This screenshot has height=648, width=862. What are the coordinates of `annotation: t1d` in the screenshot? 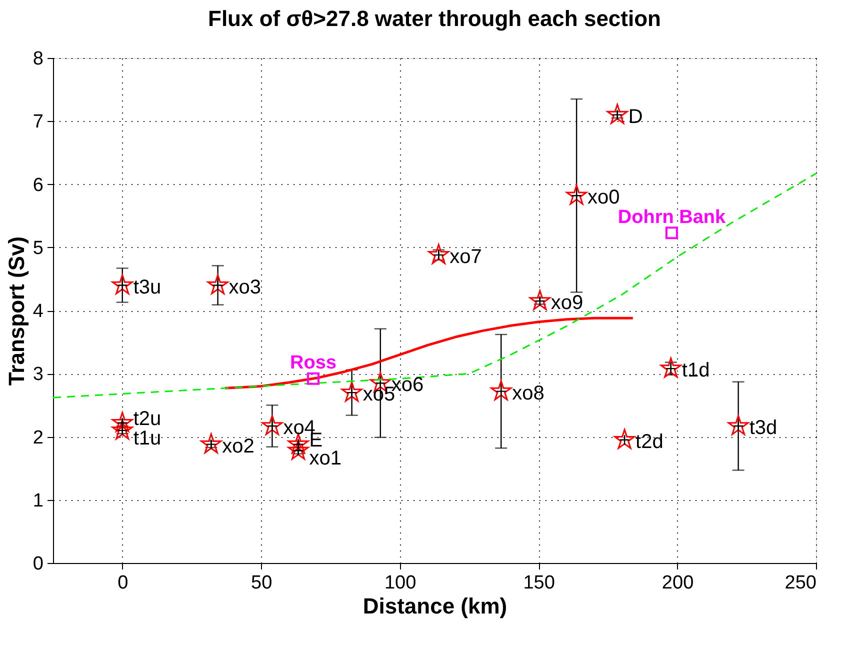 It's located at (696, 371).